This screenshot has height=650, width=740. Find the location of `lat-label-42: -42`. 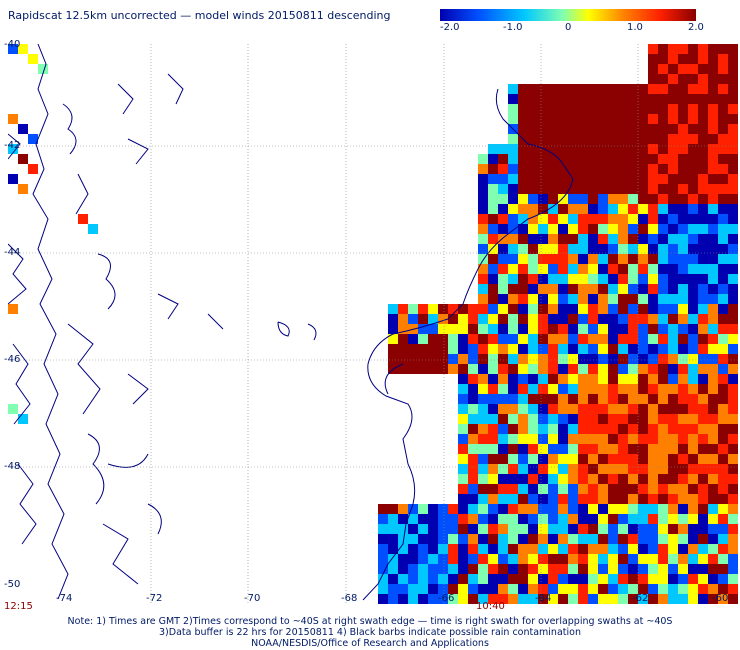

lat-label-42: -42 is located at coordinates (12, 145).